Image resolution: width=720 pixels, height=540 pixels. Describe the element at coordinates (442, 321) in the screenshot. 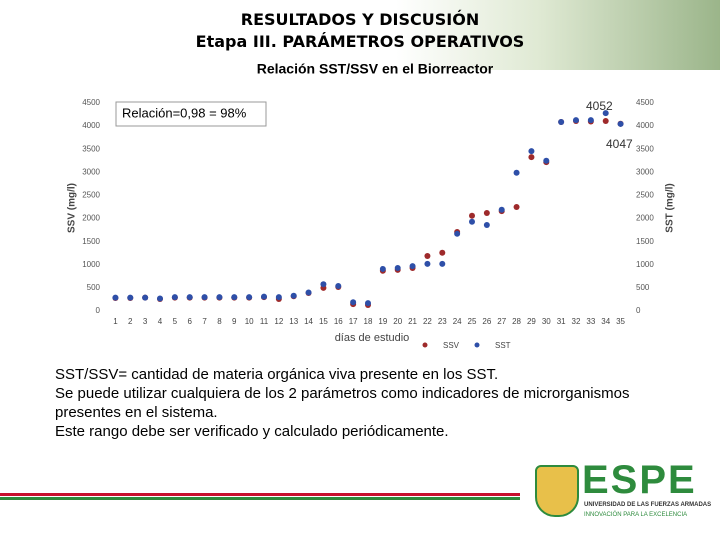

I see `x-tick-label: 23` at that location.